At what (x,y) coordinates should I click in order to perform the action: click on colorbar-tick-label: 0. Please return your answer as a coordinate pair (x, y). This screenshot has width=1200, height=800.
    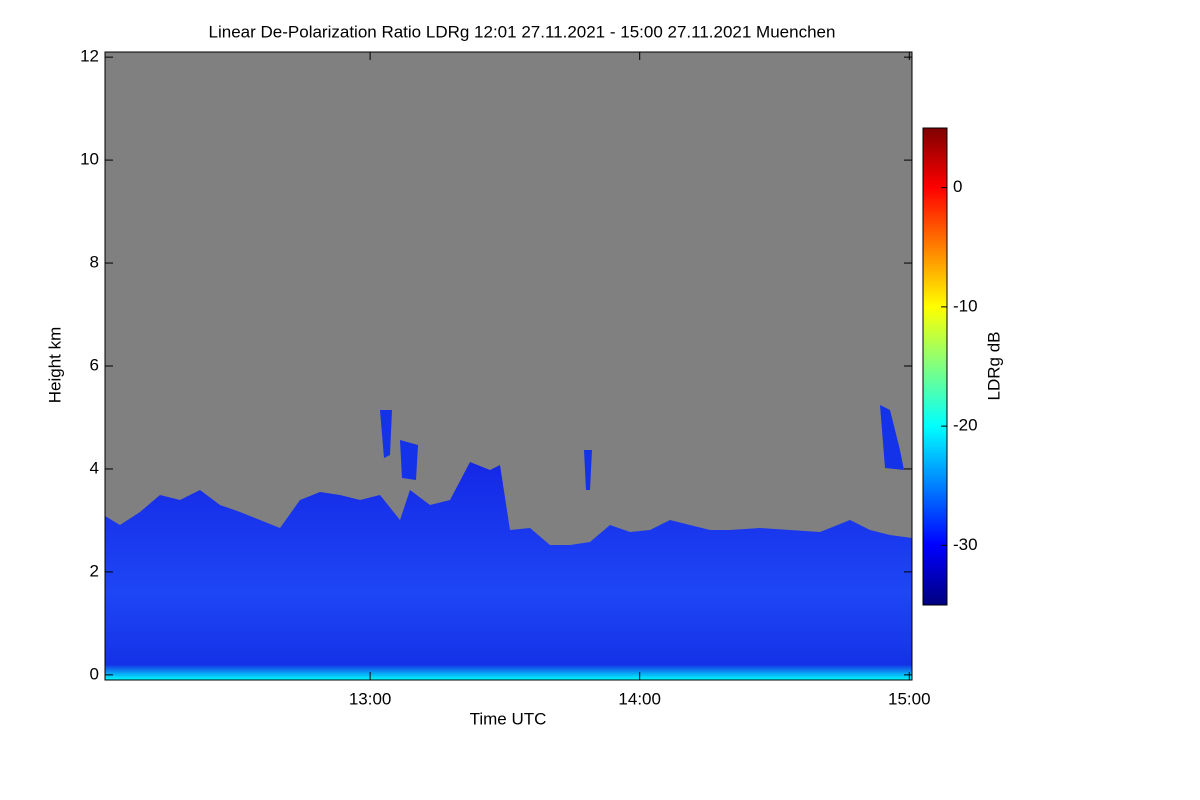
    Looking at the image, I should click on (957, 186).